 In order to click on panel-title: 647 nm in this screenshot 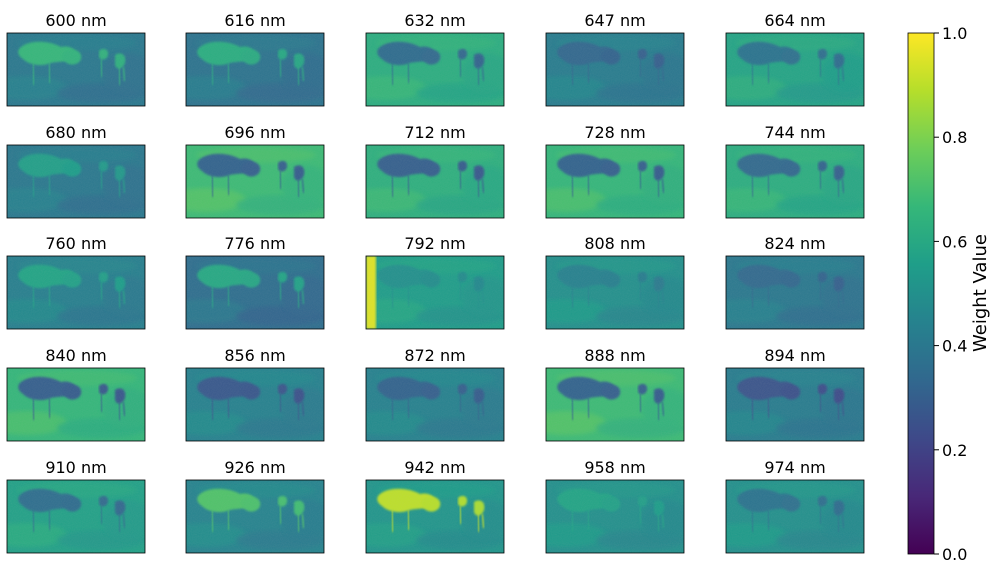, I will do `click(614, 20)`.